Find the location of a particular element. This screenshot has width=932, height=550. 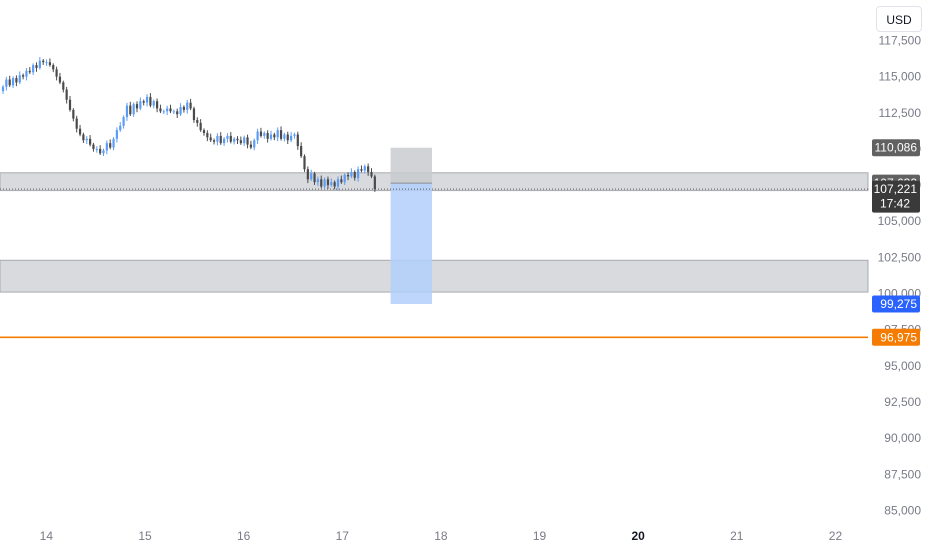

price-label-bg is located at coordinates (896, 304).